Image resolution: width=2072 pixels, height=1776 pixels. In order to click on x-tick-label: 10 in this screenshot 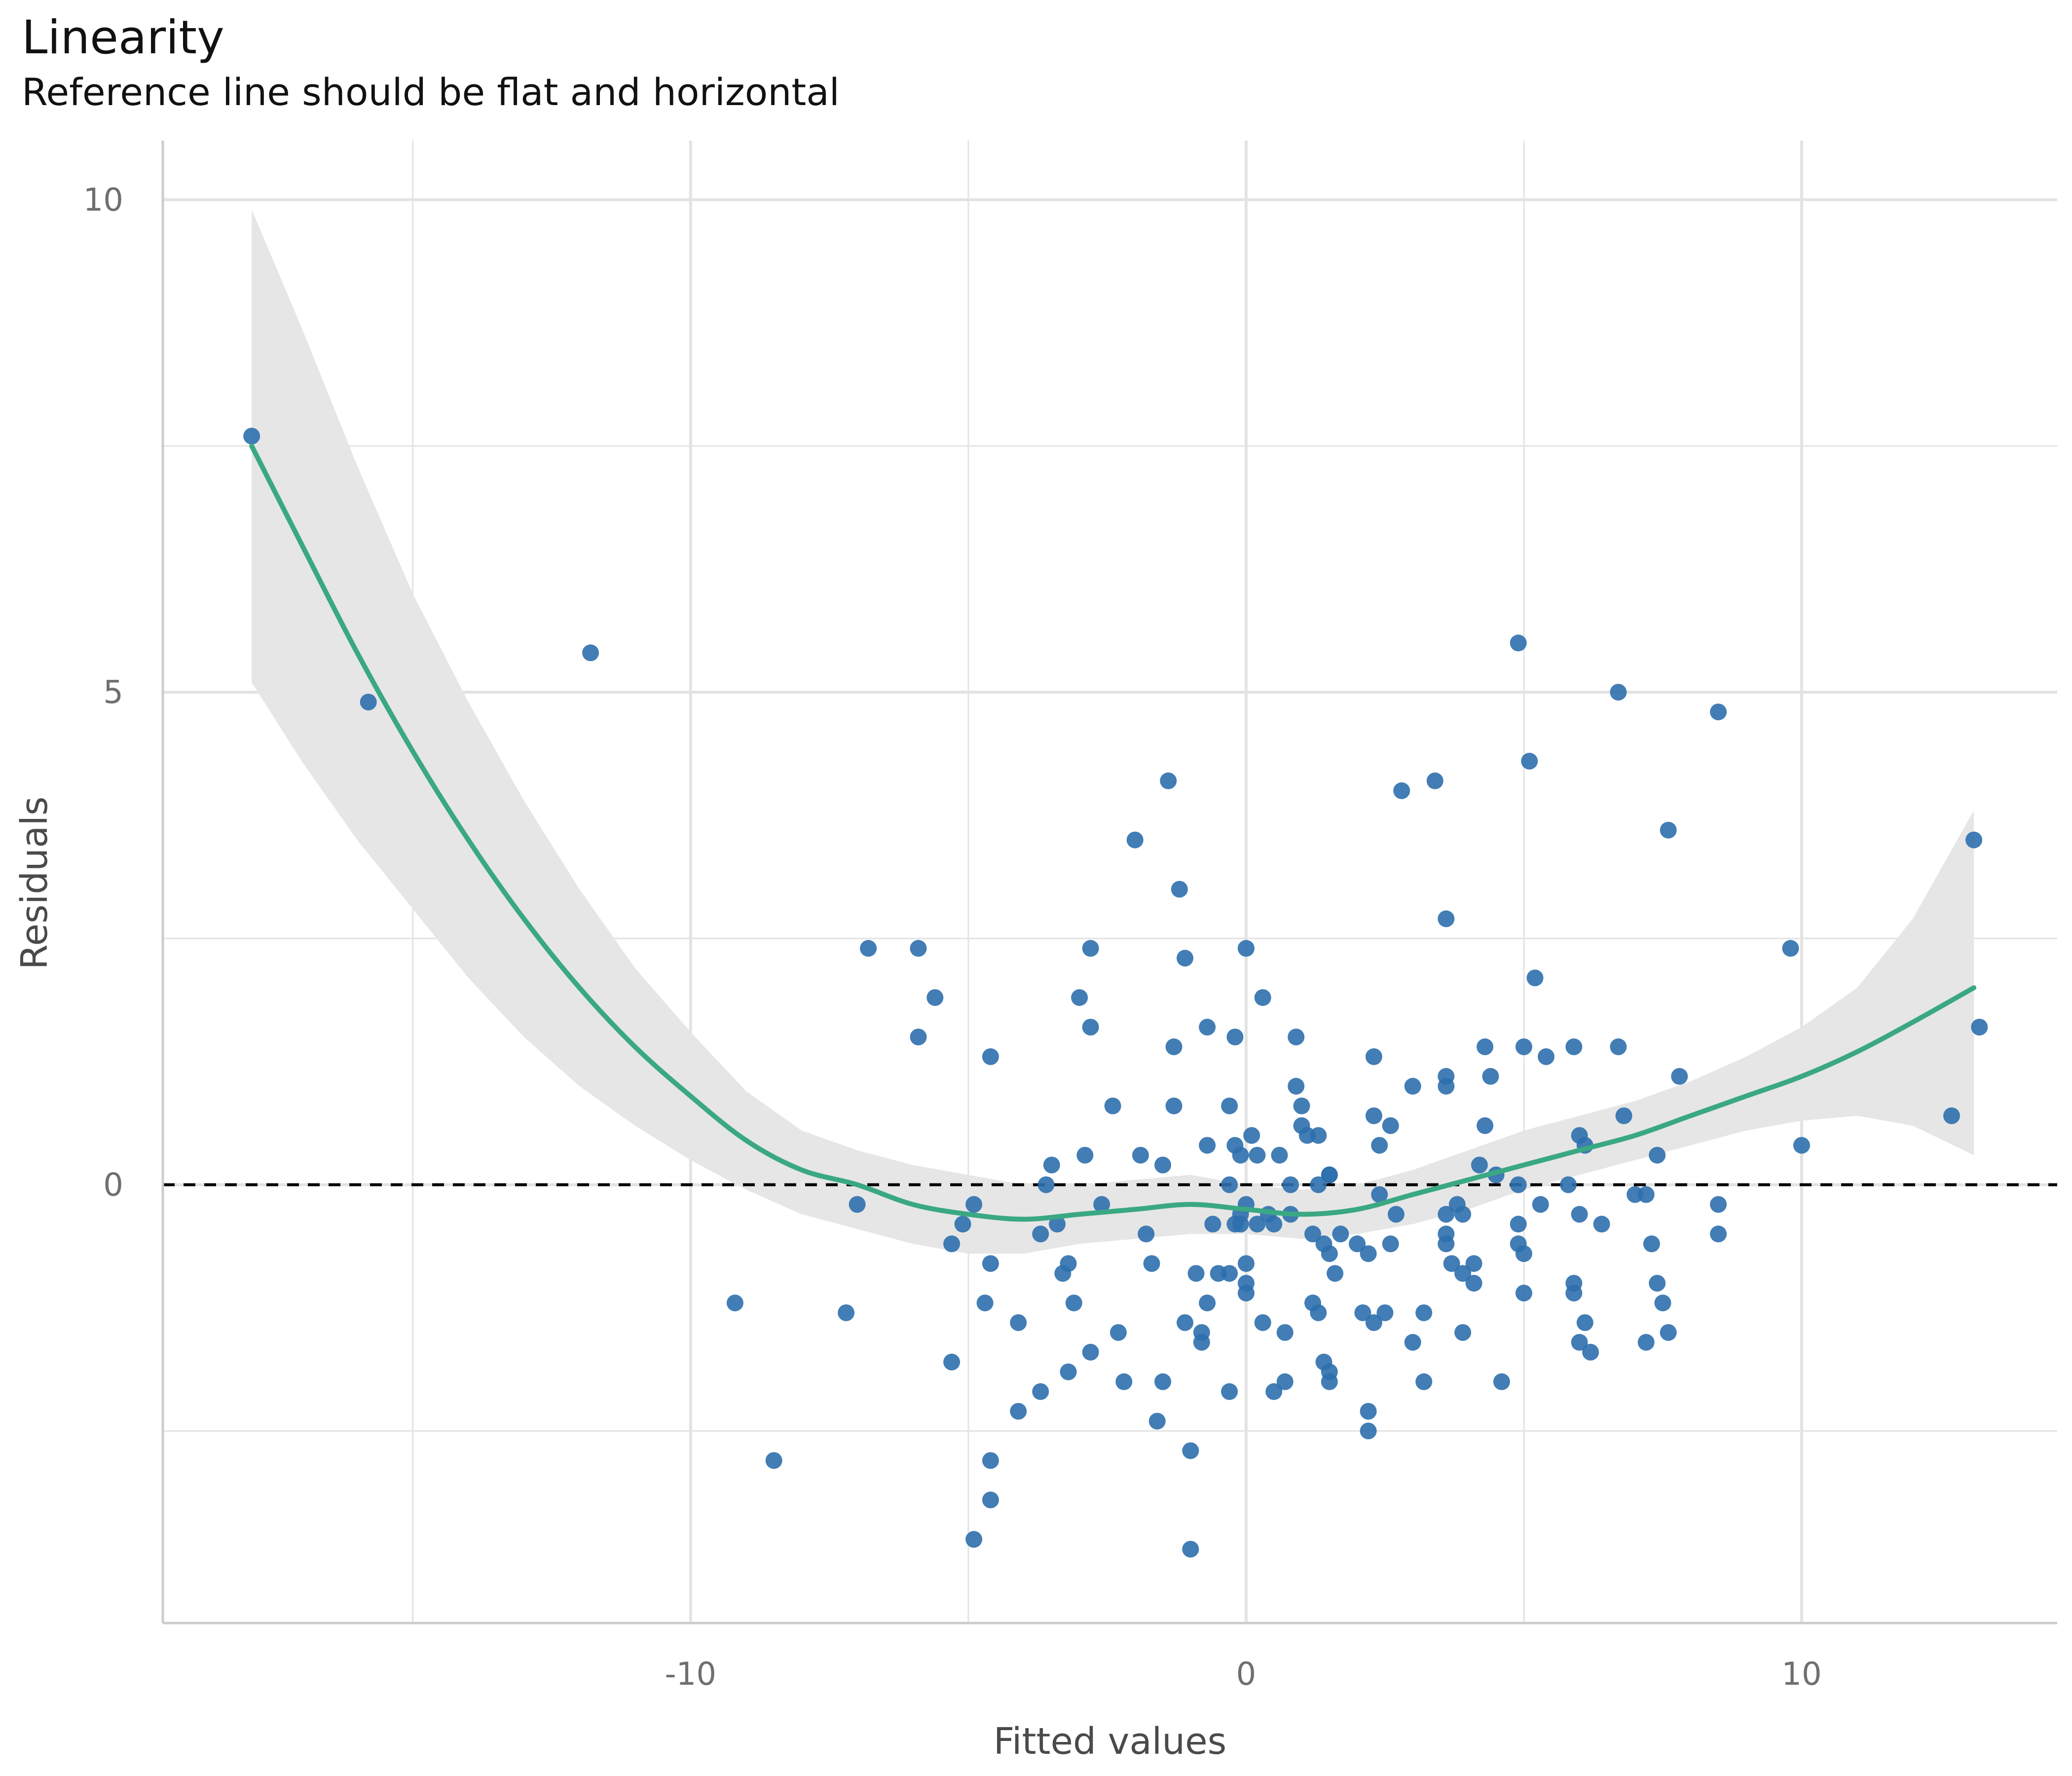, I will do `click(1801, 1675)`.